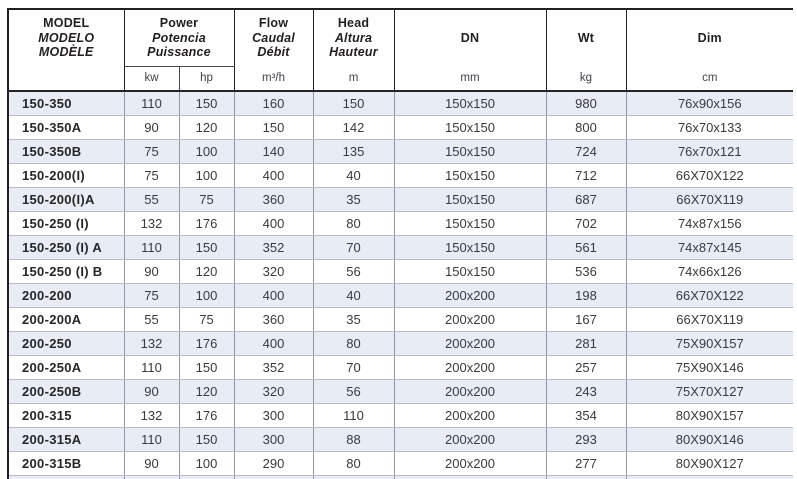 The height and width of the screenshot is (479, 797). What do you see at coordinates (353, 151) in the screenshot?
I see `head-cell: 135` at bounding box center [353, 151].